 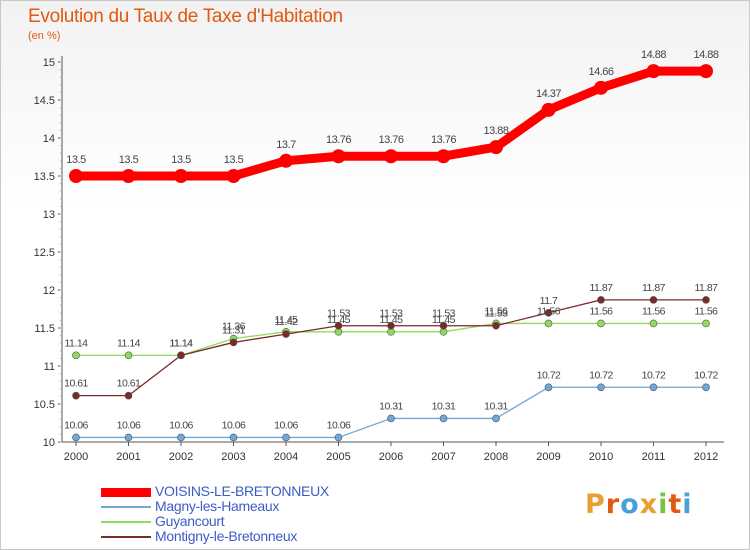 What do you see at coordinates (286, 457) in the screenshot?
I see `x-tick-label: 2004` at bounding box center [286, 457].